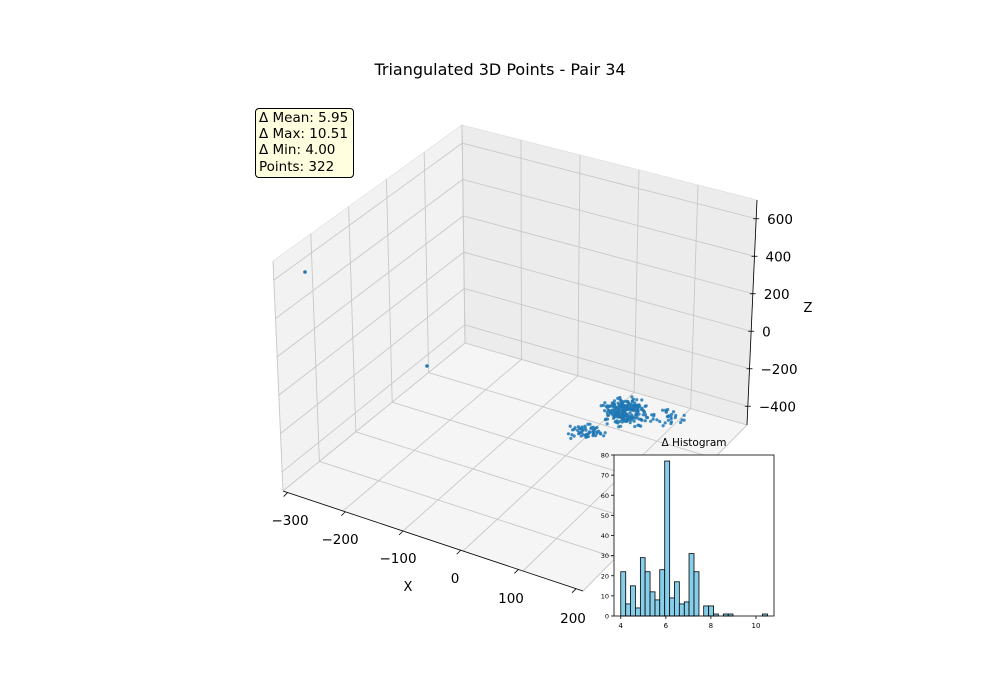  Describe the element at coordinates (607, 617) in the screenshot. I see `histogram-y-tick-label: 0` at that location.